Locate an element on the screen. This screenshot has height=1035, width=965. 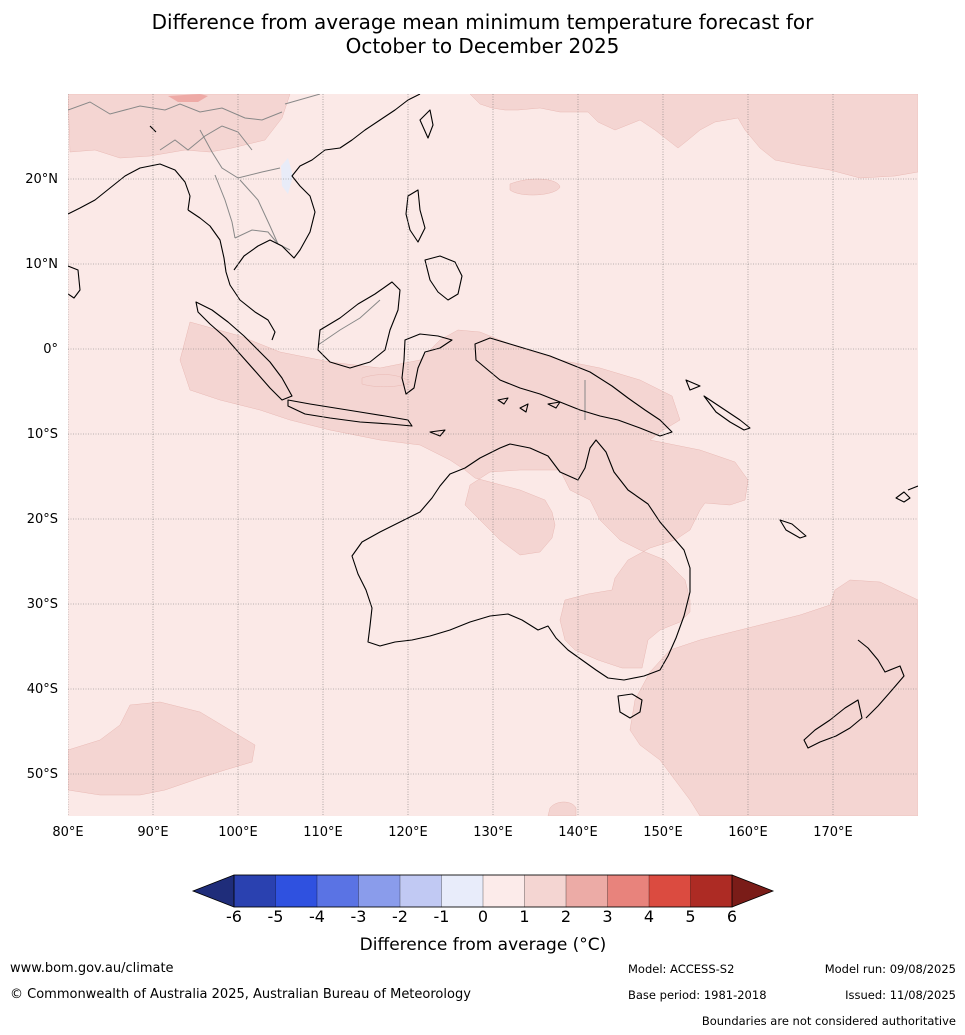
lon-label: 110°E is located at coordinates (323, 832).